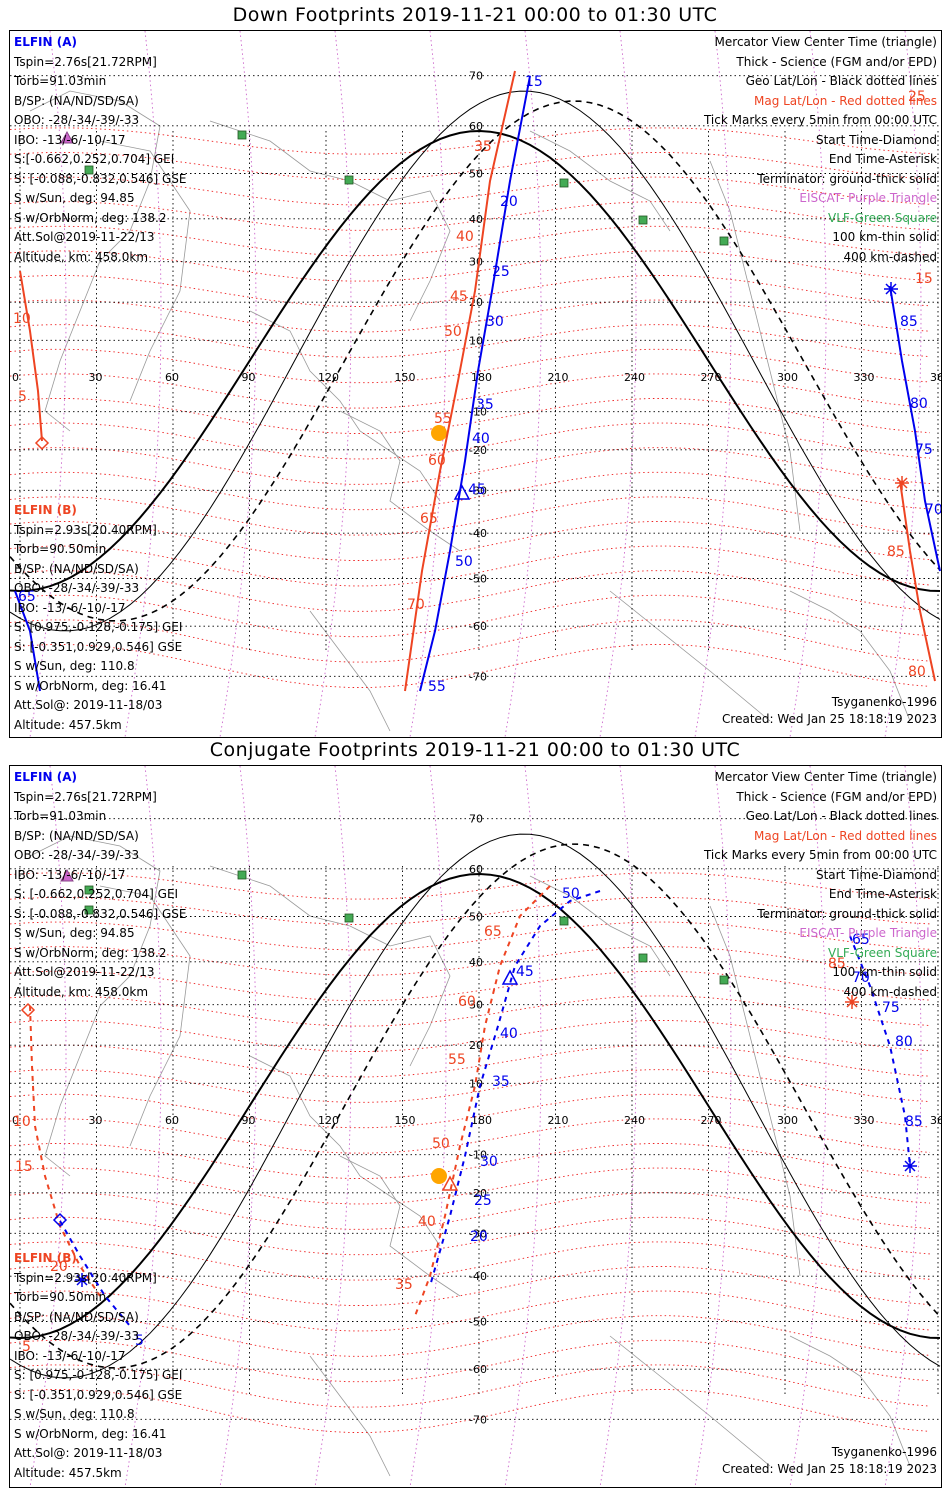 This screenshot has width=950, height=1500. I want to click on track-time-label: 70, so click(861, 978).